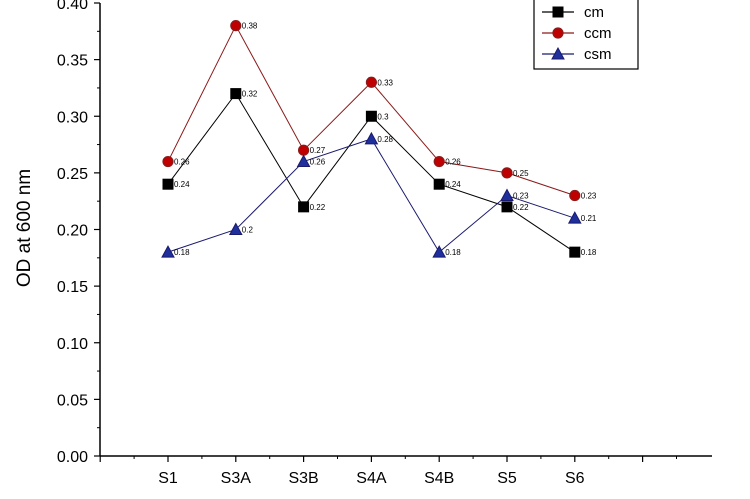 Image resolution: width=750 pixels, height=499 pixels. I want to click on data-label-csm: 0.28, so click(385, 139).